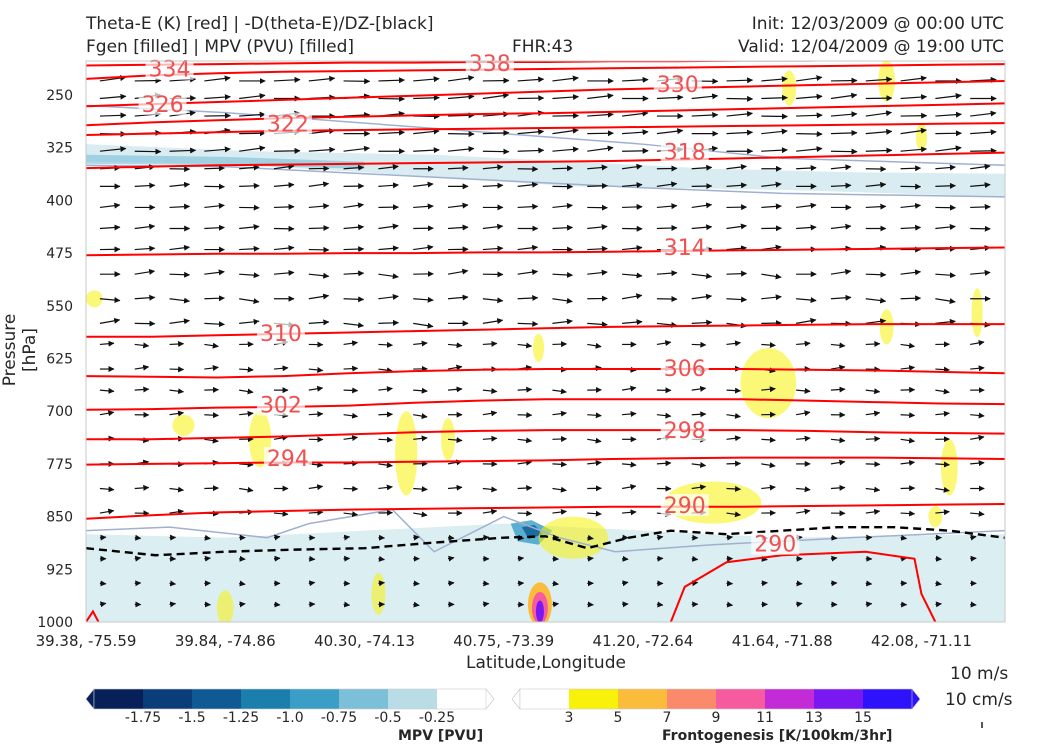 The height and width of the screenshot is (750, 1050). What do you see at coordinates (489, 63) in the screenshot?
I see `theta-e-label-bg` at bounding box center [489, 63].